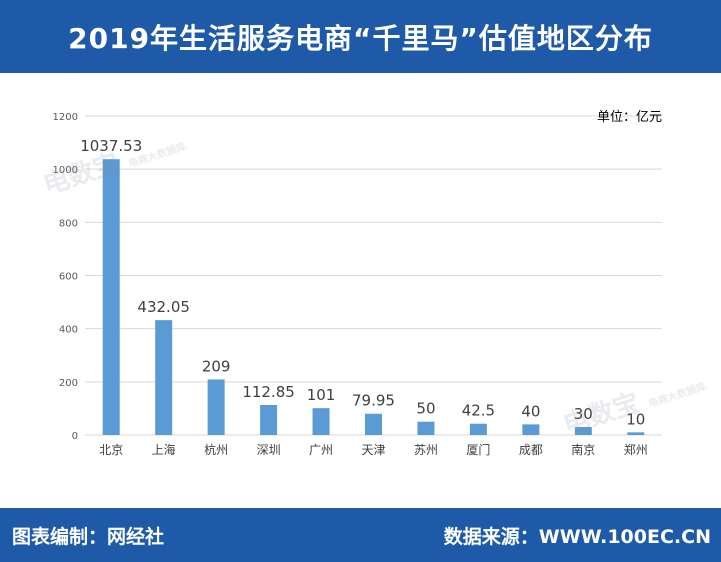 Image resolution: width=721 pixels, height=562 pixels. Describe the element at coordinates (583, 449) in the screenshot. I see `x-tick-label: 南京` at that location.